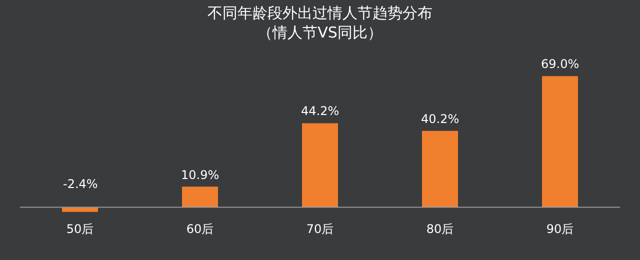 The width and height of the screenshot is (640, 260). I want to click on x-tick-label: 50后, so click(80, 229).